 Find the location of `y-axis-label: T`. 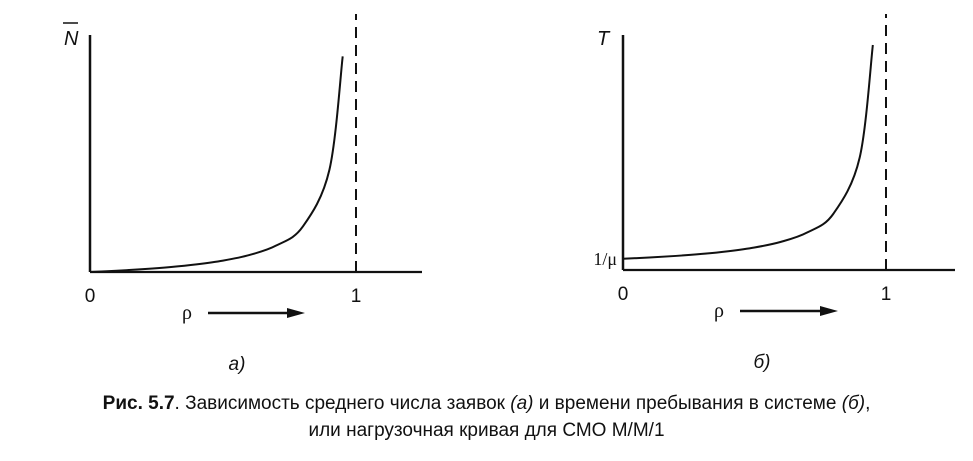

y-axis-label: T is located at coordinates (604, 39).